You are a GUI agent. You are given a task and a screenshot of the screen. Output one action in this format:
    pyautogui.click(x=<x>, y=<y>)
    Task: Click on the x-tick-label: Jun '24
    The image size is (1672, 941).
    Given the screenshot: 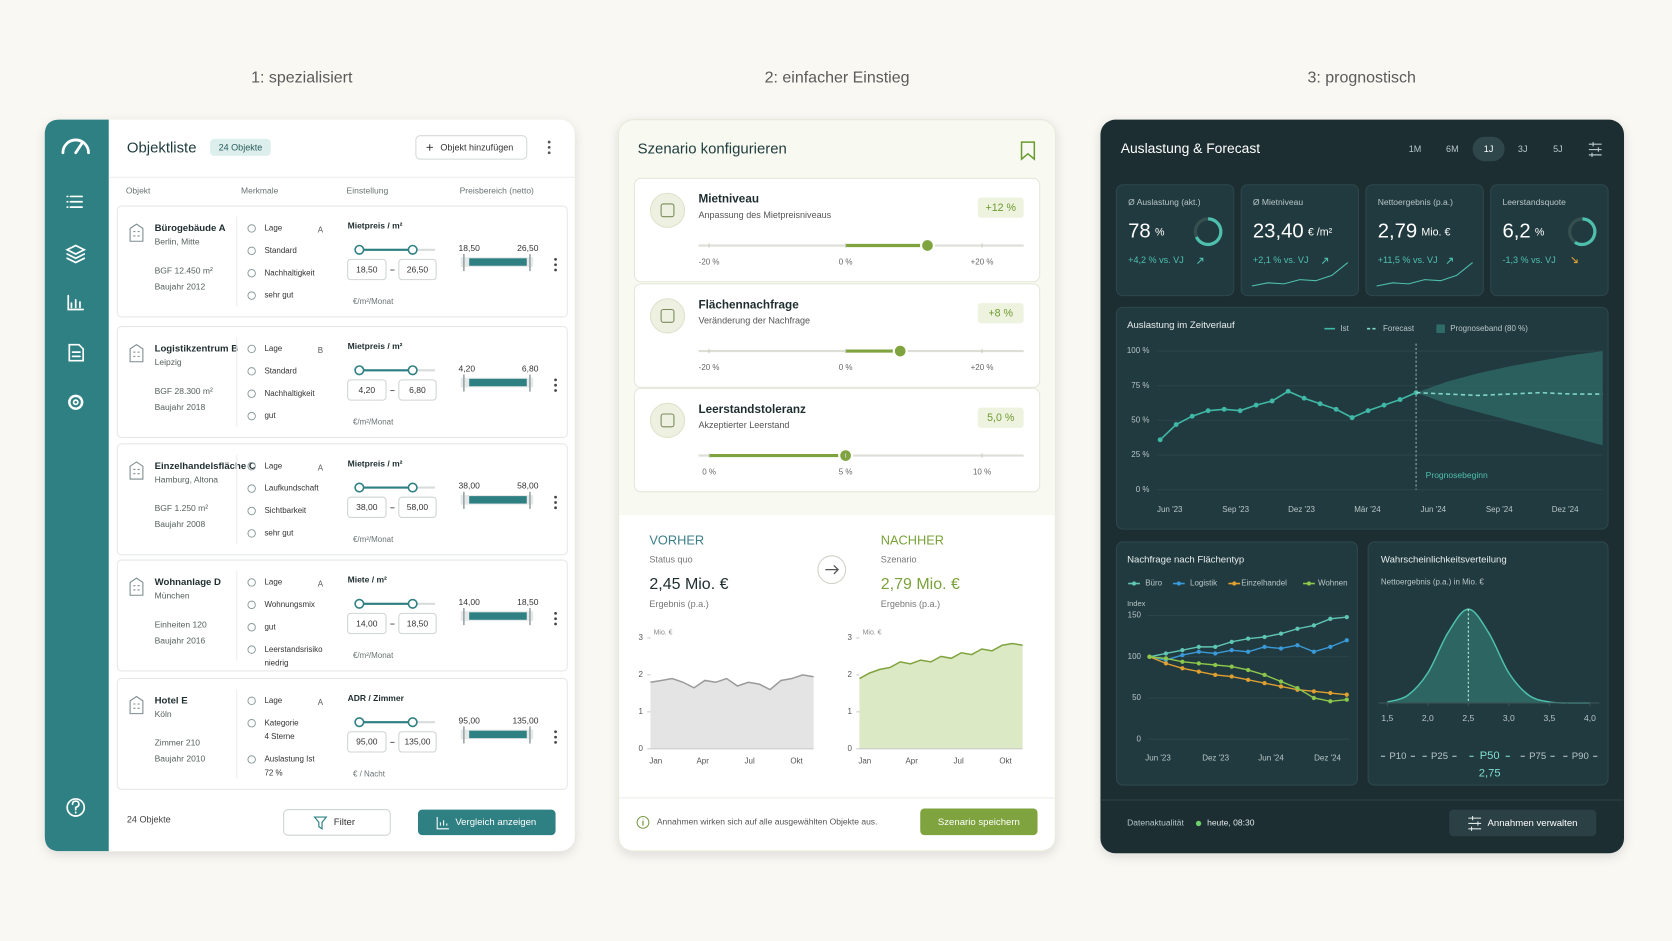 What is the action you would take?
    pyautogui.click(x=1271, y=758)
    